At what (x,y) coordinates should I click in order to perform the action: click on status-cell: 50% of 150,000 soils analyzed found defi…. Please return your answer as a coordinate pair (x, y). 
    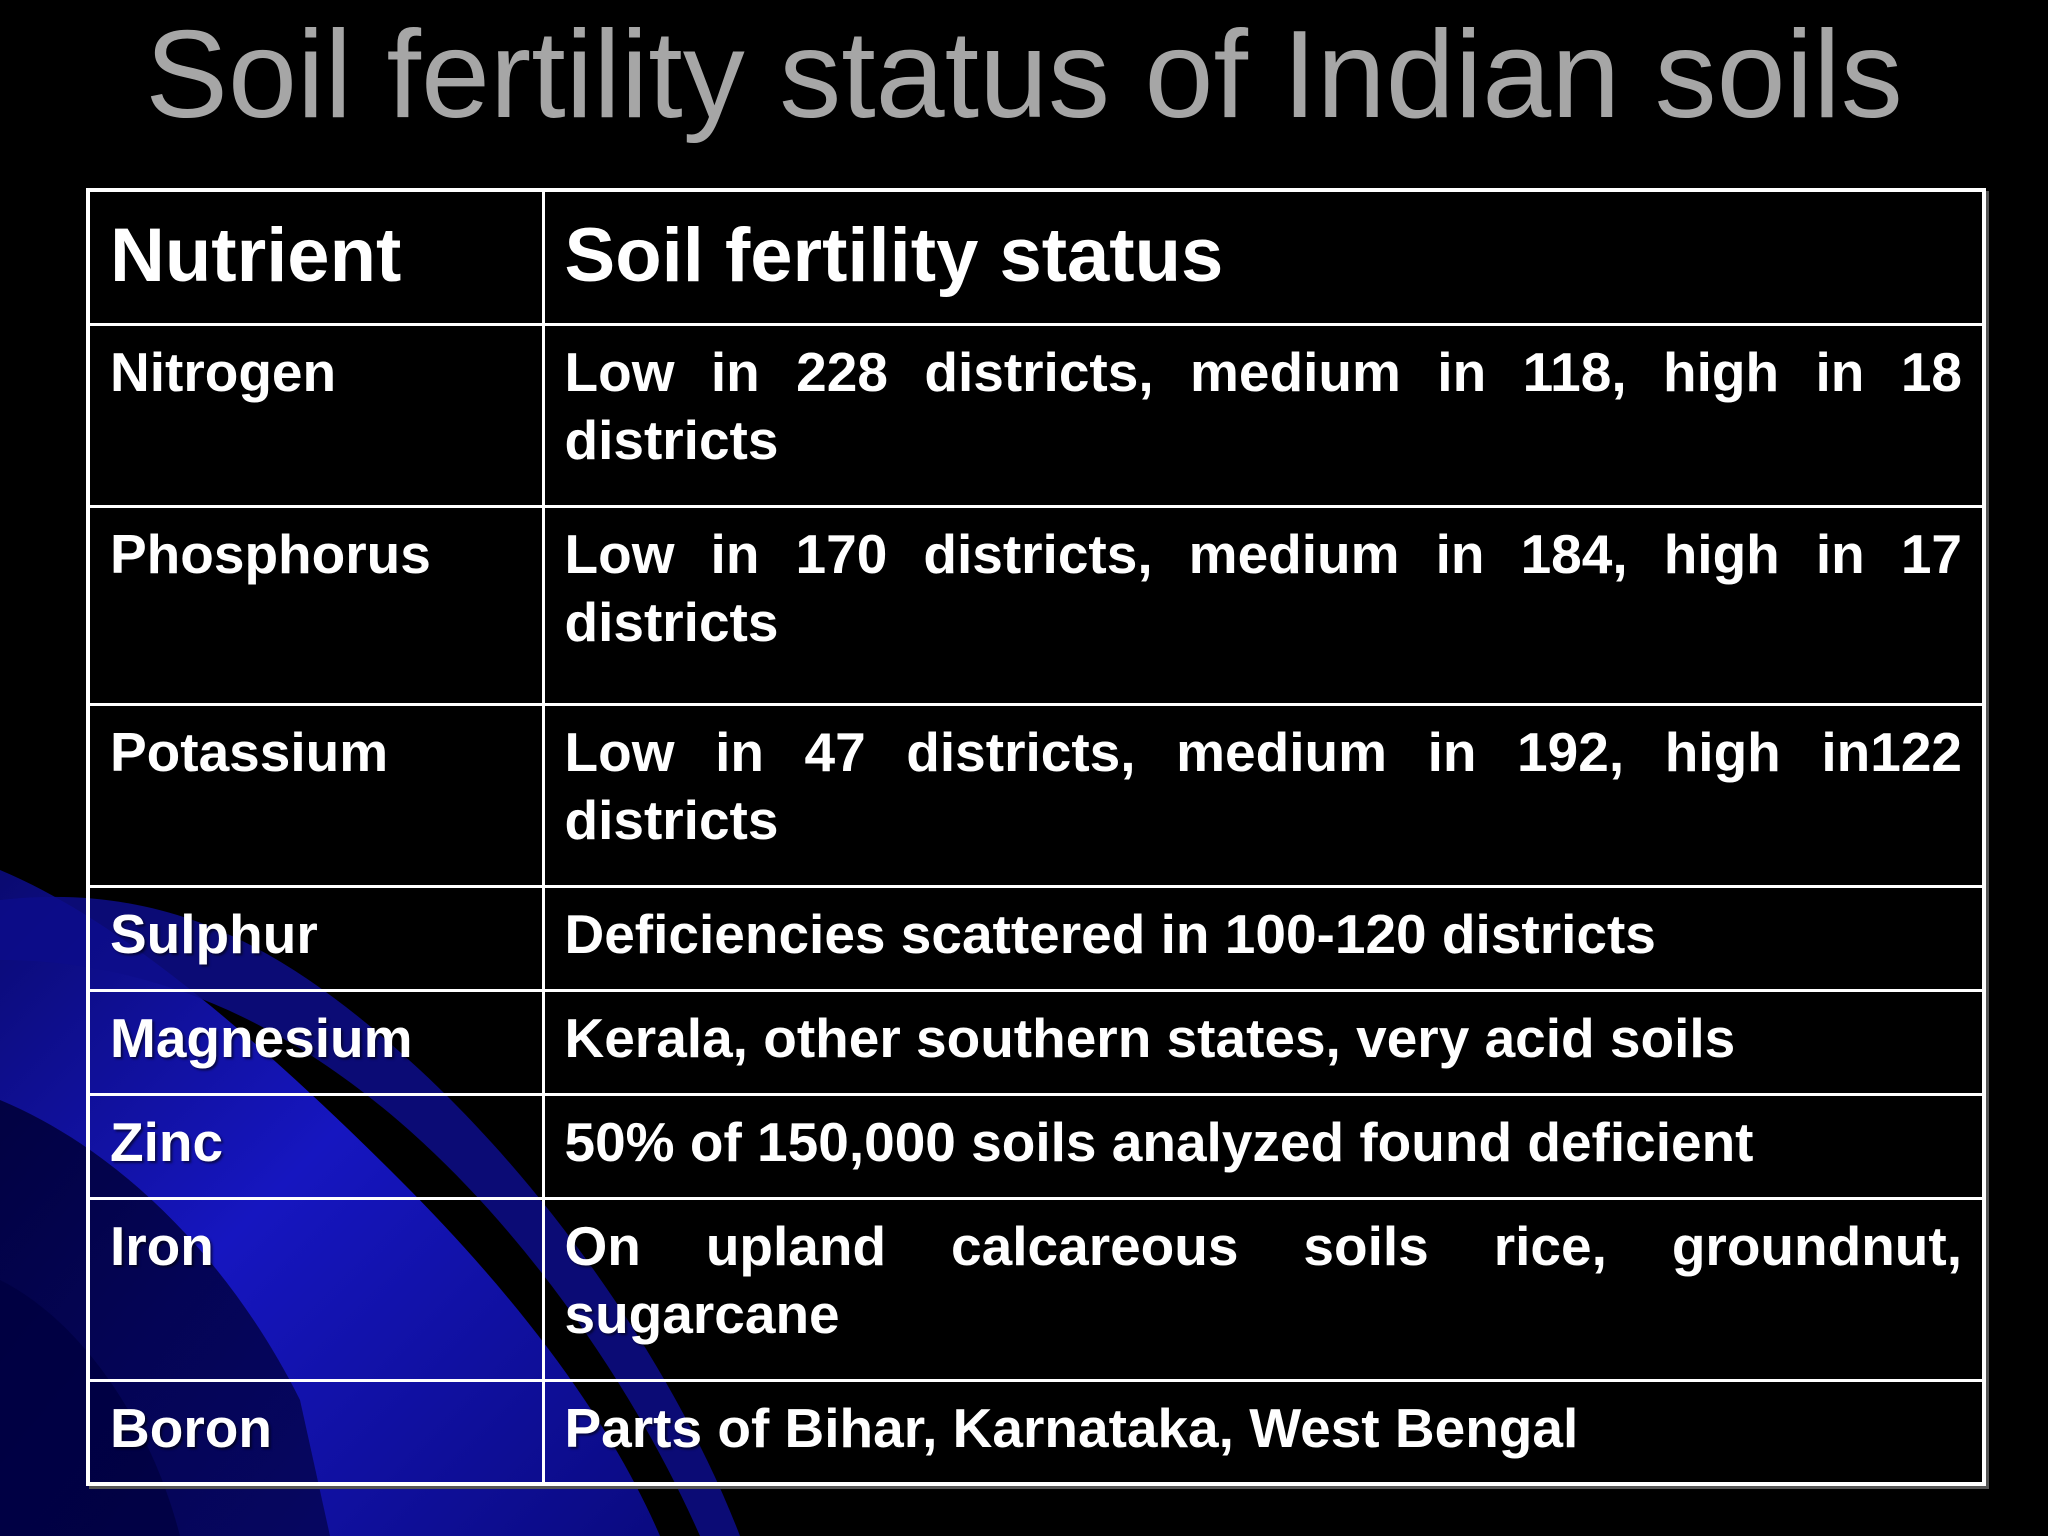
    Looking at the image, I should click on (1263, 1146).